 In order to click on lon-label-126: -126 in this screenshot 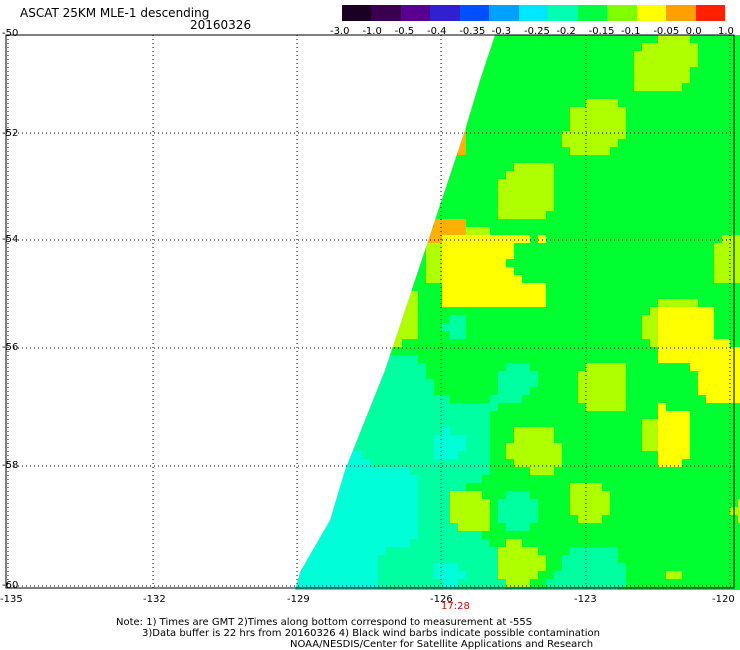, I will do `click(441, 599)`.